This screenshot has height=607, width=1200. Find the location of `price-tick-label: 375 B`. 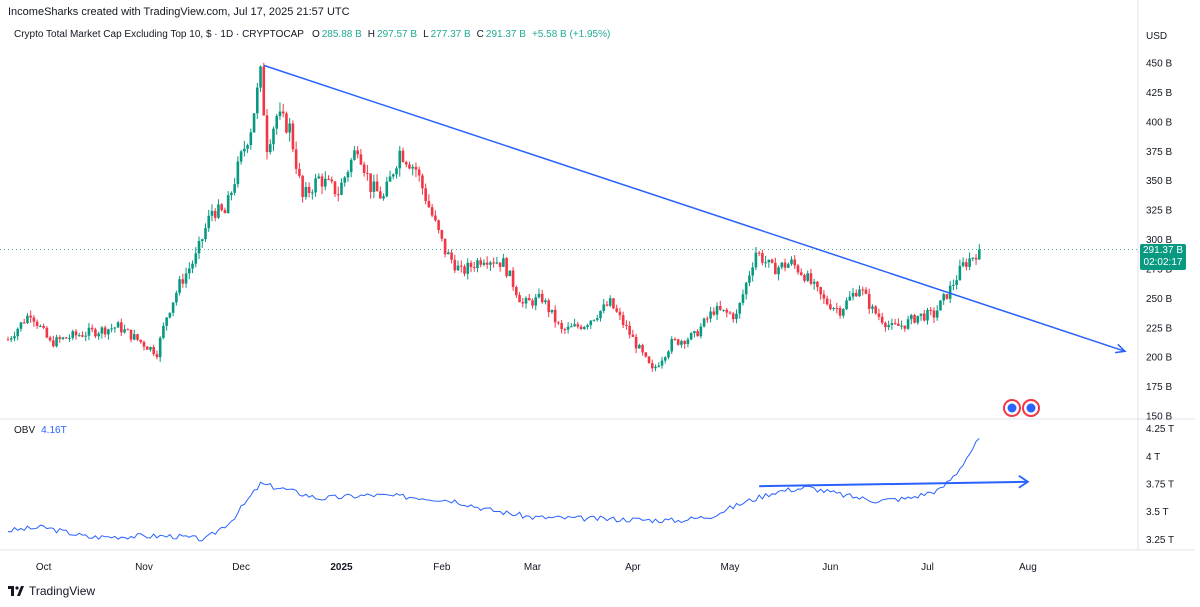

price-tick-label: 375 B is located at coordinates (1159, 152).